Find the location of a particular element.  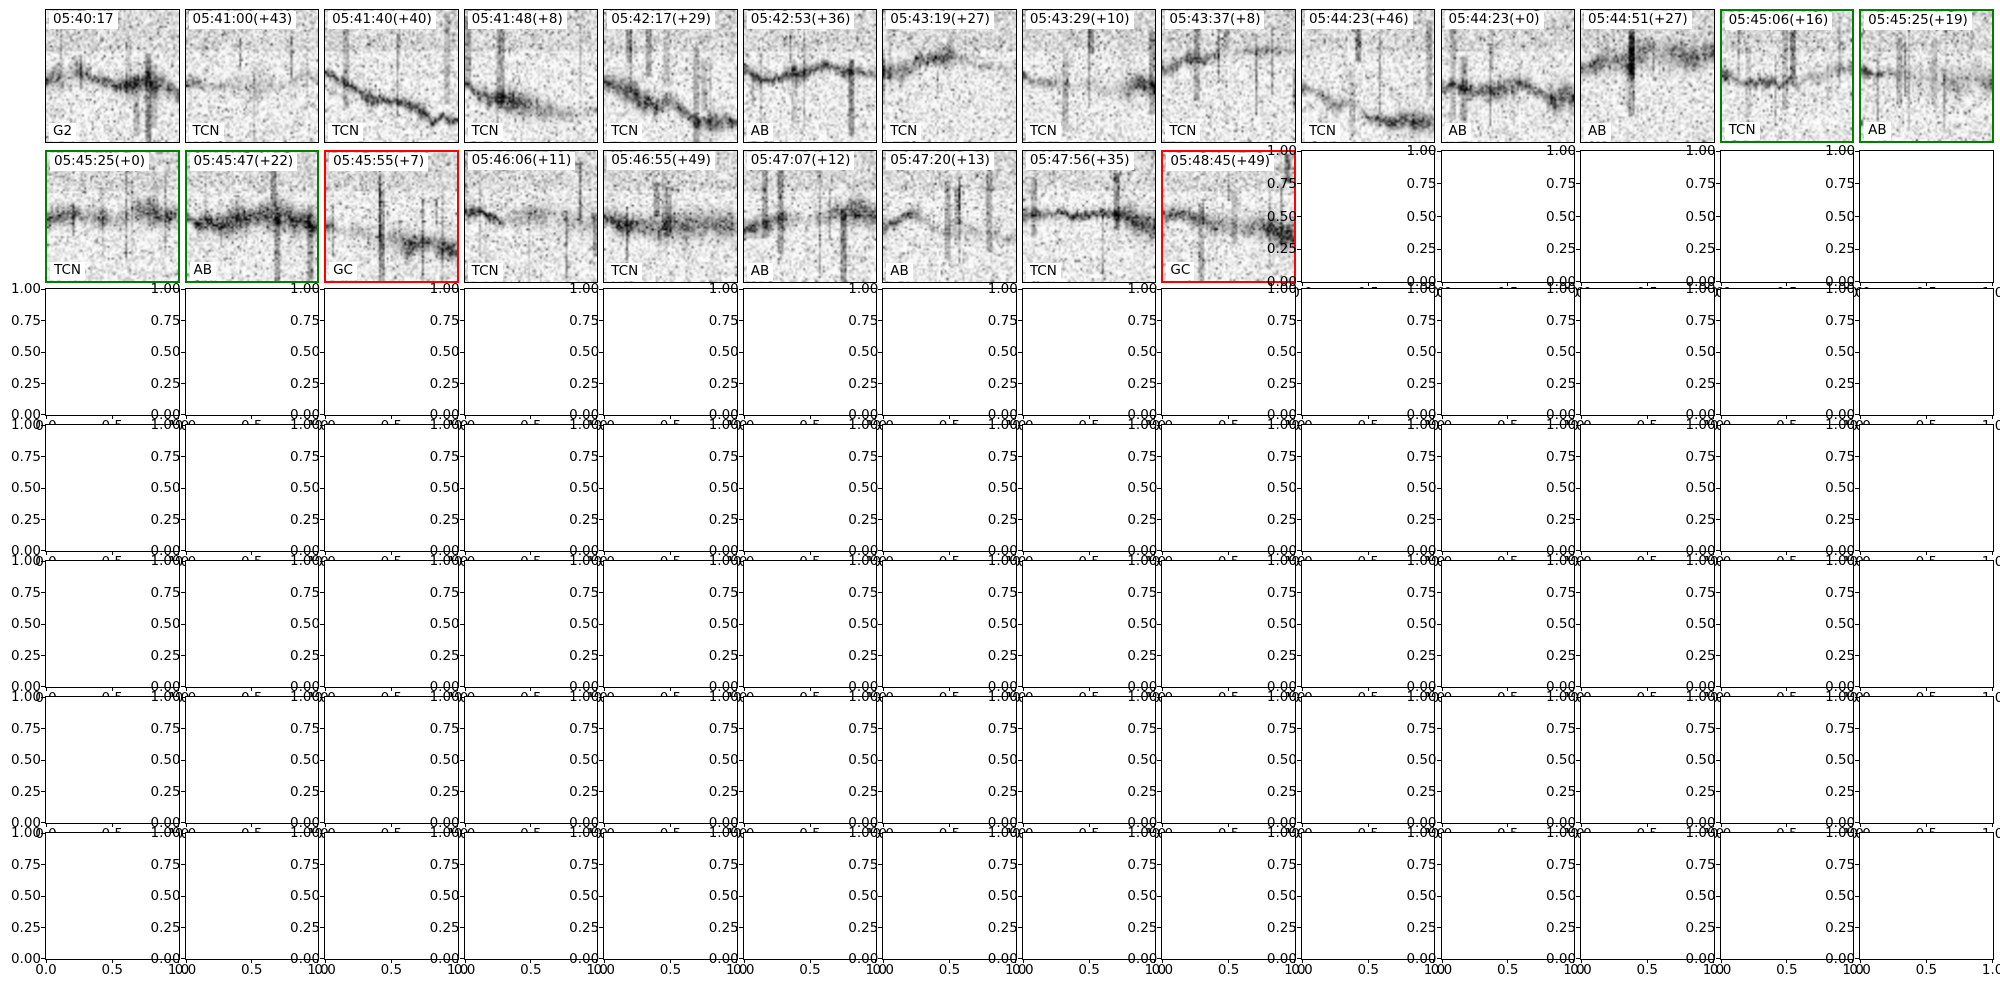

detection-timestamp: 05:42:17(+29) is located at coordinates (661, 20).